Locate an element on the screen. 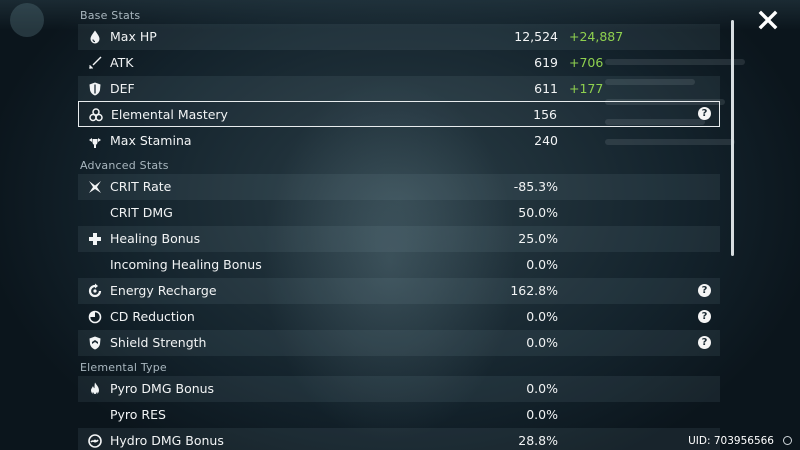 The height and width of the screenshot is (450, 800). stat-value: 25.0% is located at coordinates (538, 238).